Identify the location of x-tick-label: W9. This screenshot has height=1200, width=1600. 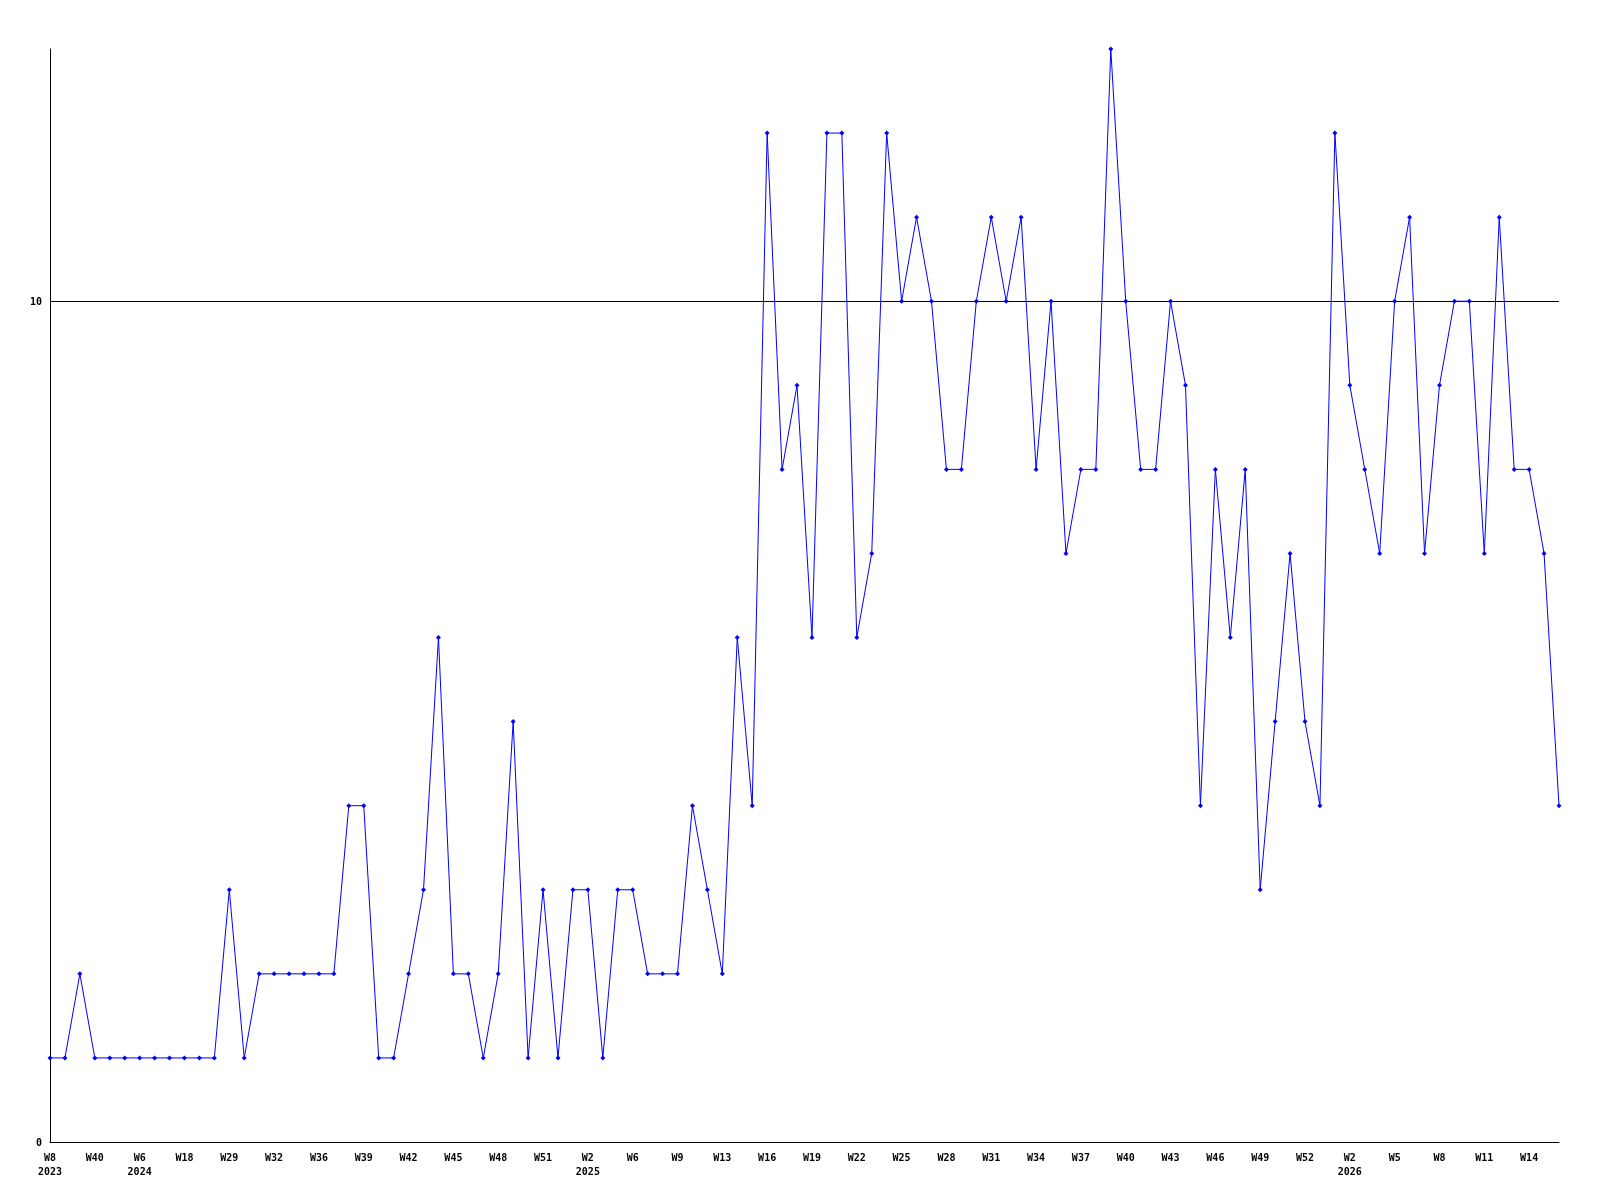
(677, 1157).